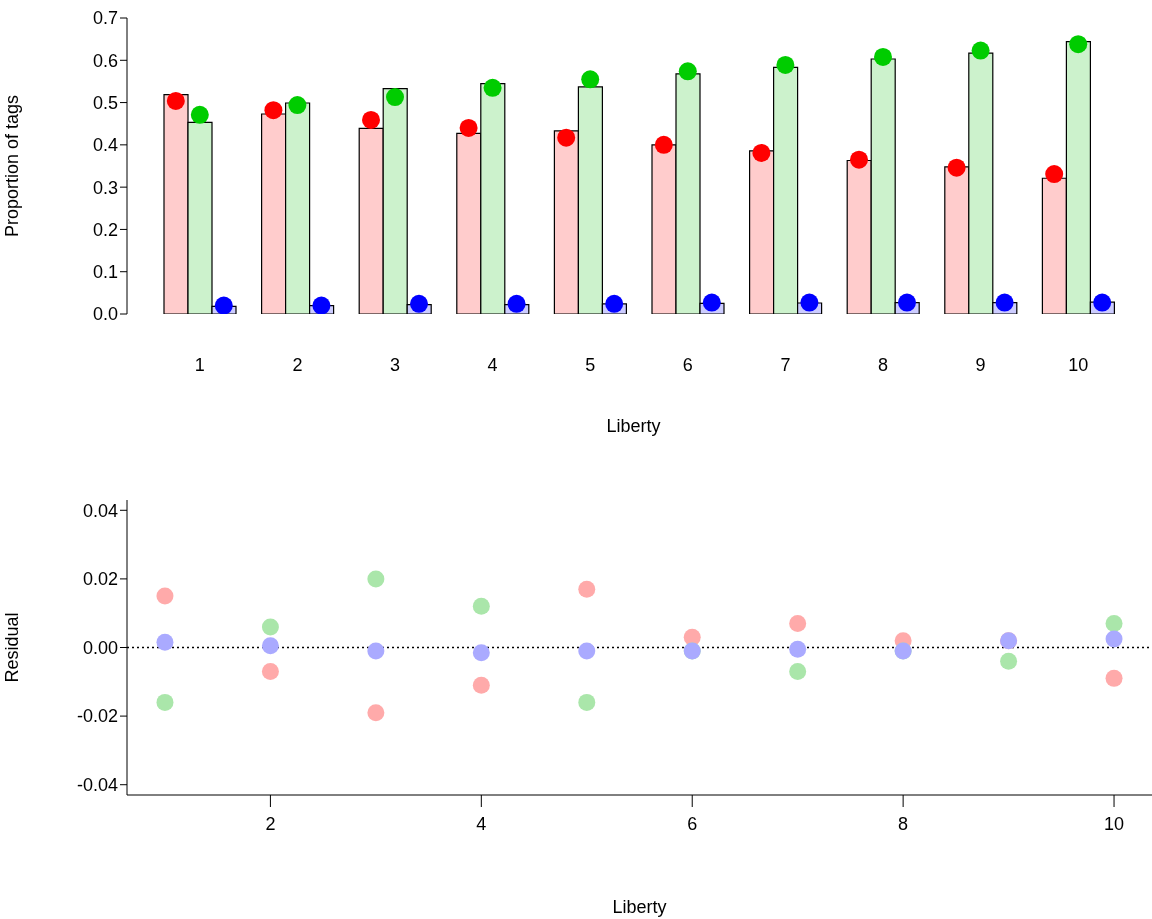 This screenshot has width=1152, height=919. I want to click on y-tick-label: -0.02, so click(97, 716).